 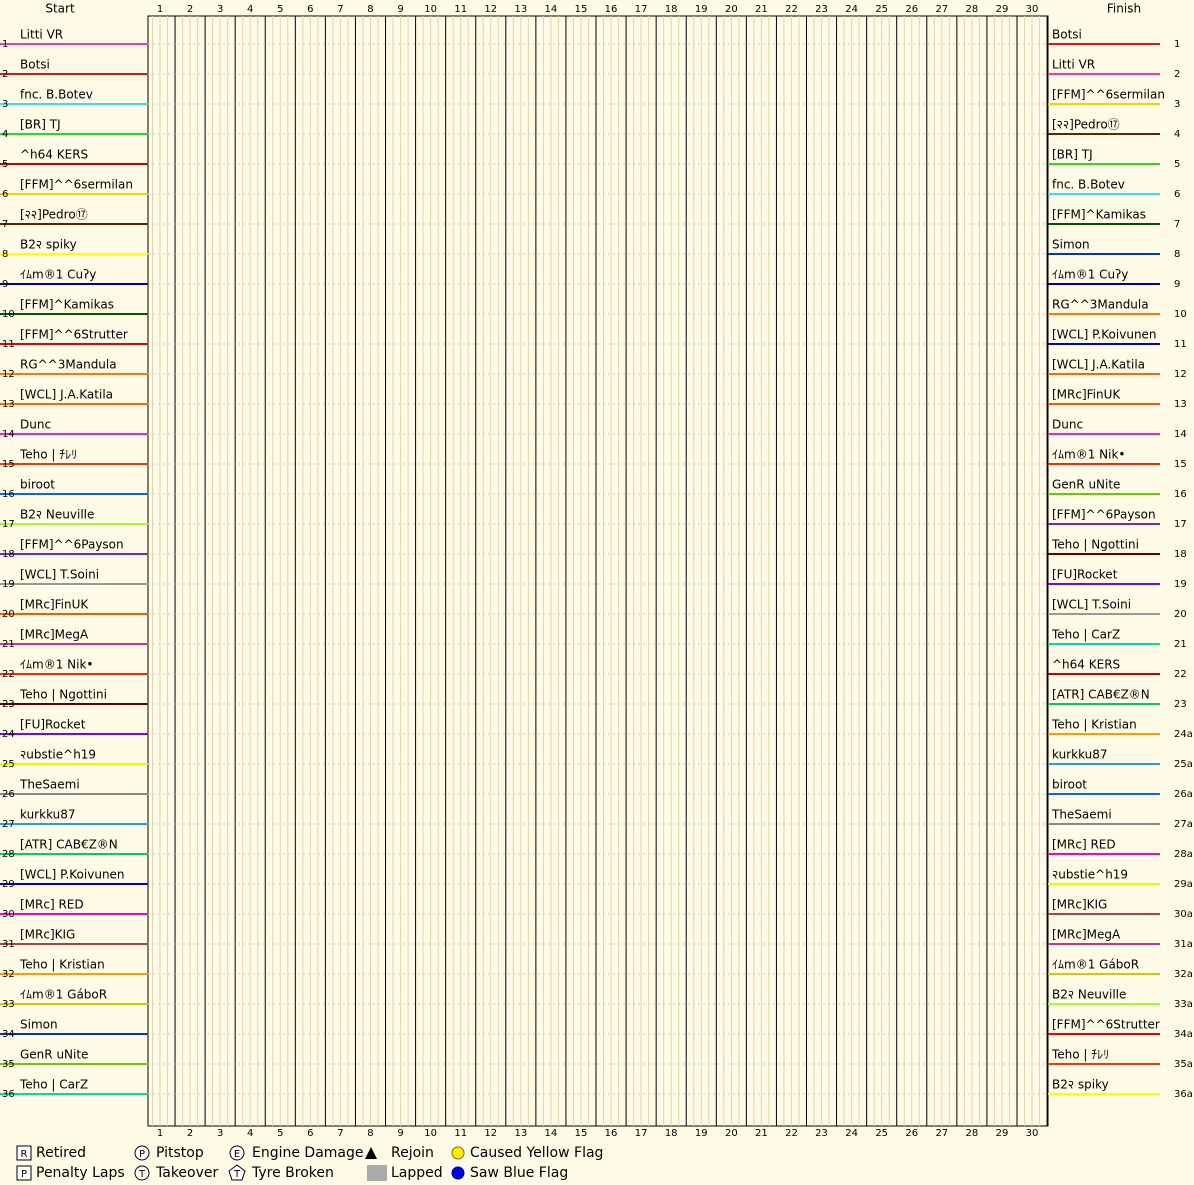 I want to click on start-name: [MRc] RED, so click(x=52, y=905).